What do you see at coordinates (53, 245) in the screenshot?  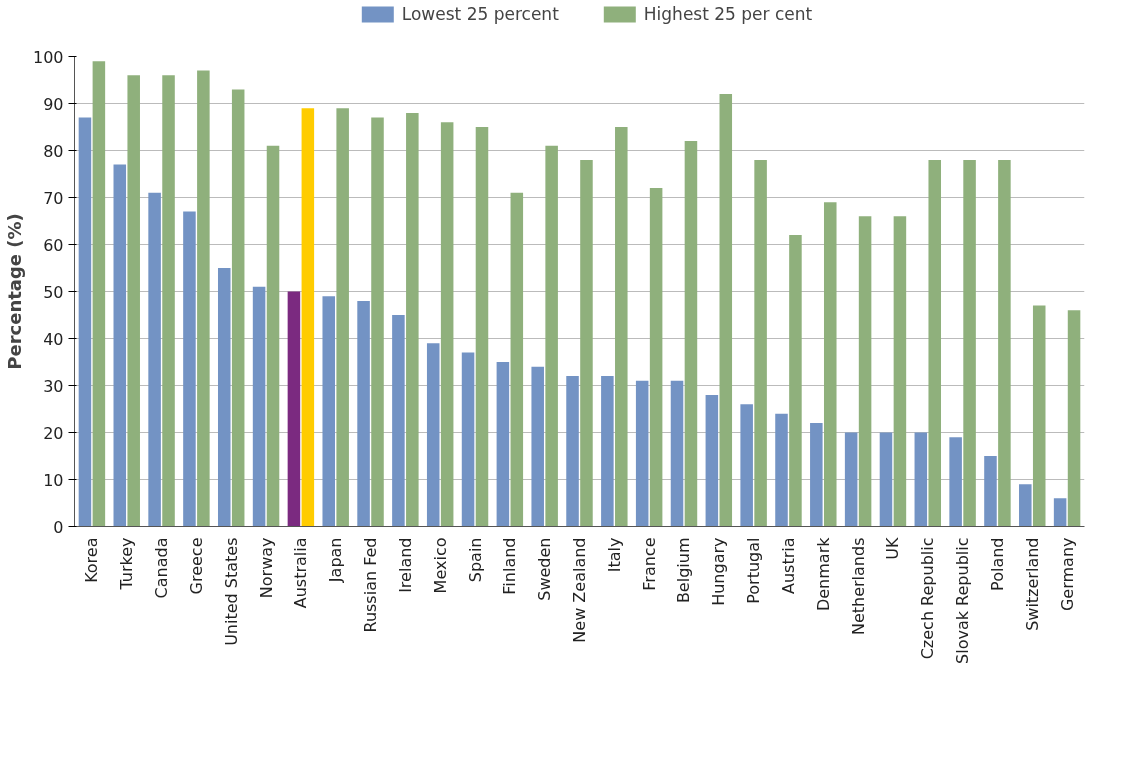 I see `y-tick-label: 60` at bounding box center [53, 245].